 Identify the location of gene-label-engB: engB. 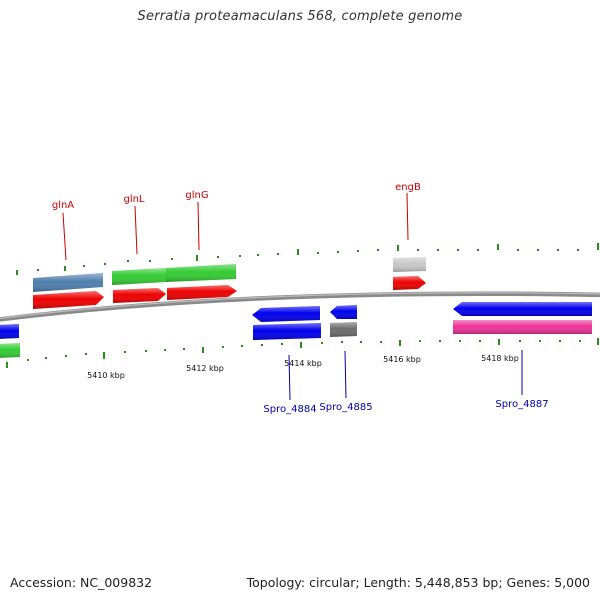
(408, 187).